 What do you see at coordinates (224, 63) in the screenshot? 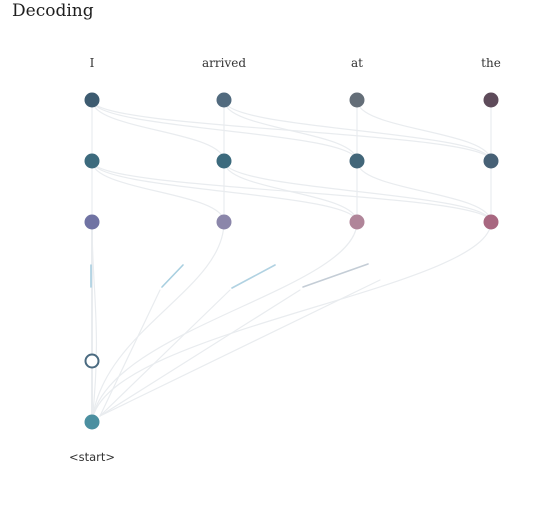
I see `token-label-1: arrived` at bounding box center [224, 63].